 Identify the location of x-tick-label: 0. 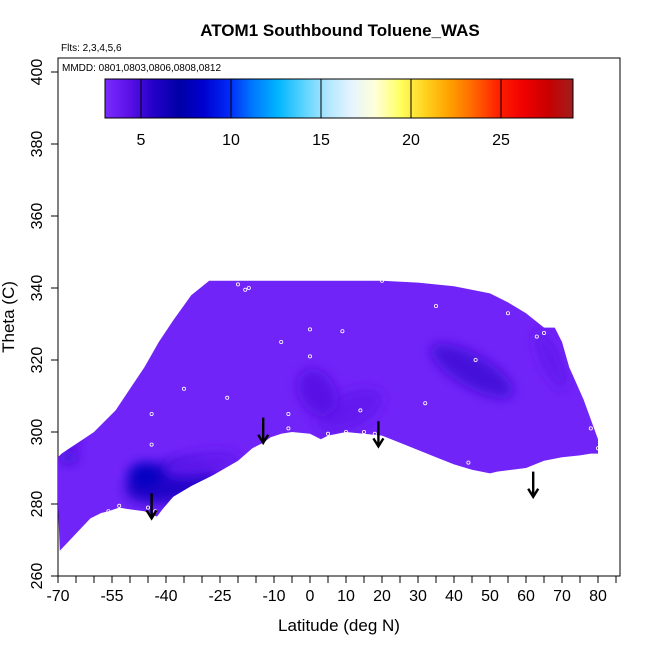
(310, 596).